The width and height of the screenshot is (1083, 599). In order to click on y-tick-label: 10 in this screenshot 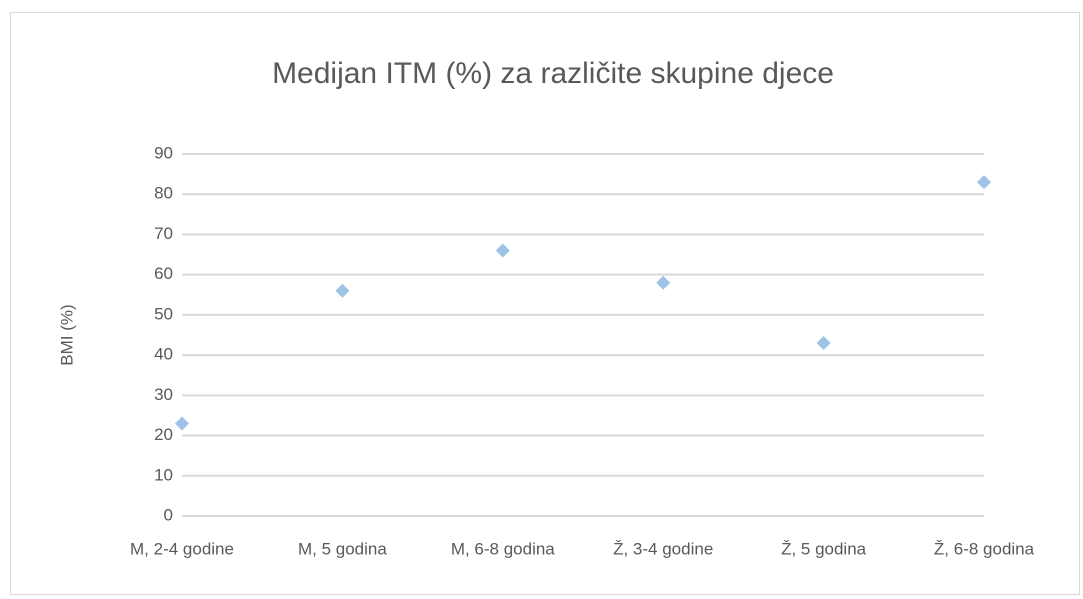, I will do `click(163, 474)`.